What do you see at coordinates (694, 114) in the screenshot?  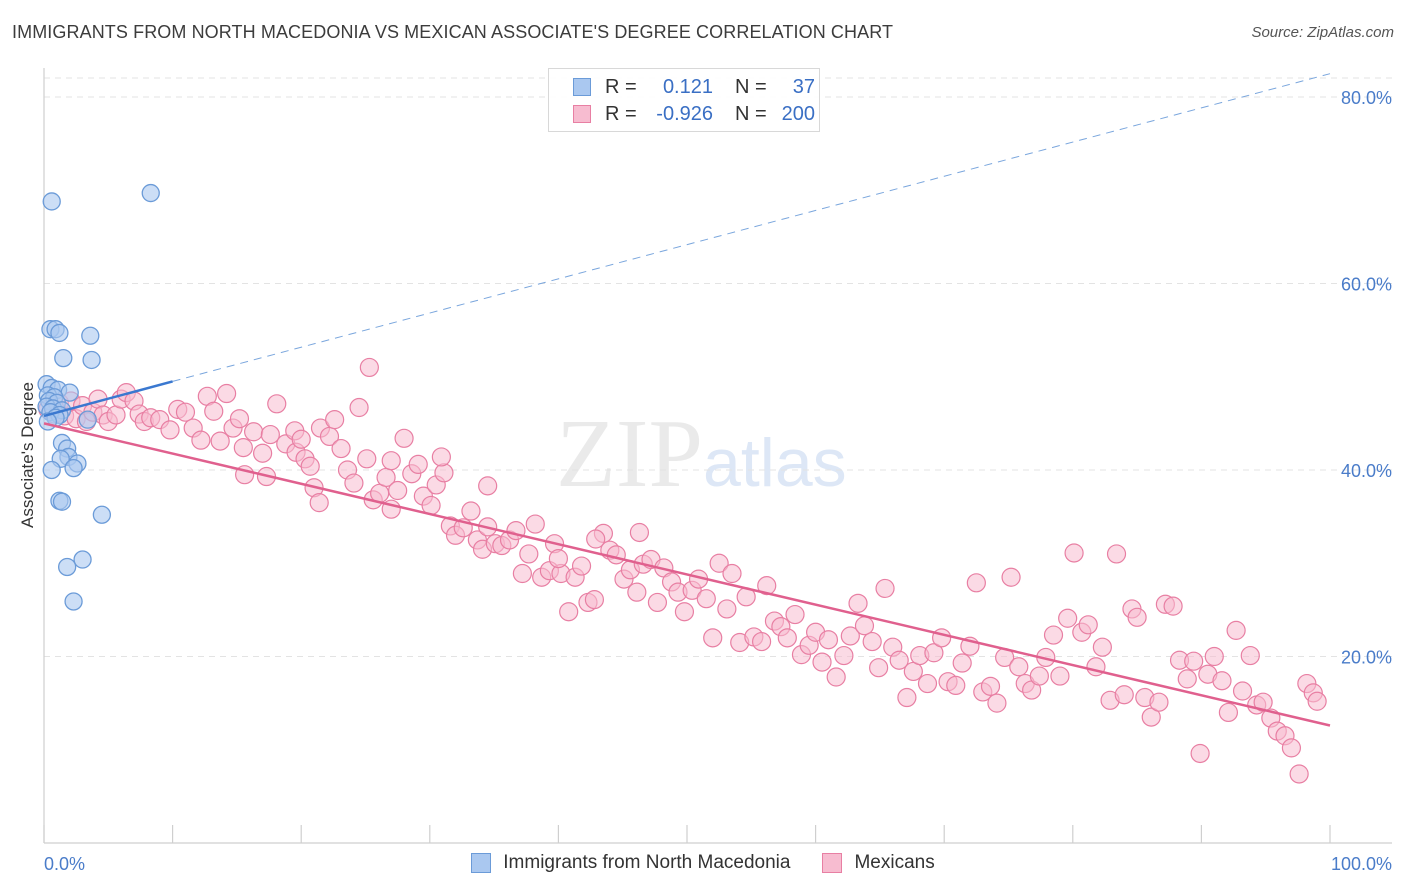 I see `legend-row-mexicans: R = -0.926 N = 200` at bounding box center [694, 114].